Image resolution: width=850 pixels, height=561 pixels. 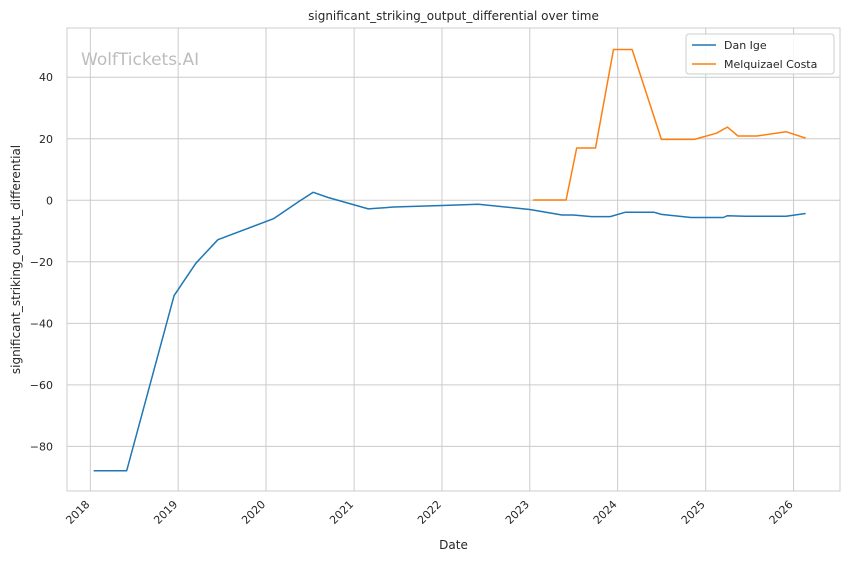 I want to click on legend: Dan Ige Melquizael Costa, so click(x=760, y=54).